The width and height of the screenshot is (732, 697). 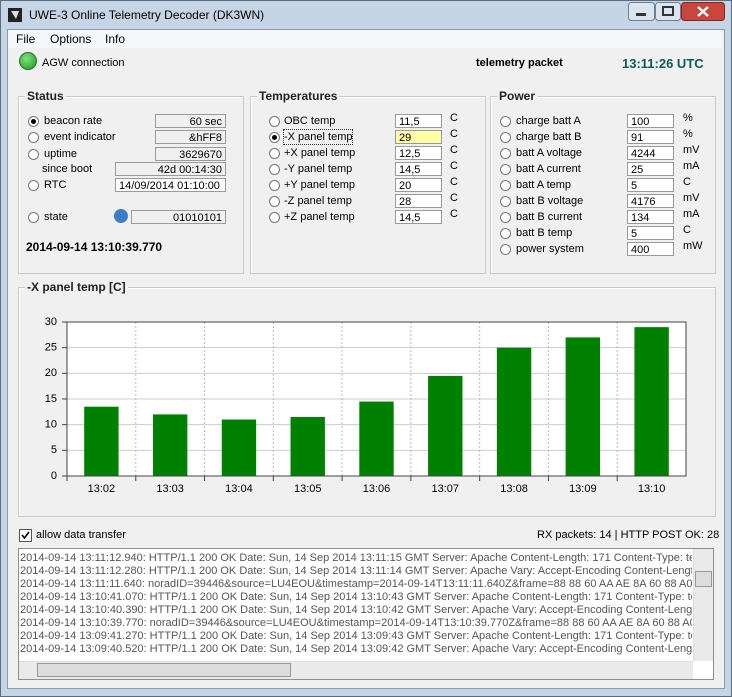 What do you see at coordinates (28, 61) in the screenshot?
I see `connection-led` at bounding box center [28, 61].